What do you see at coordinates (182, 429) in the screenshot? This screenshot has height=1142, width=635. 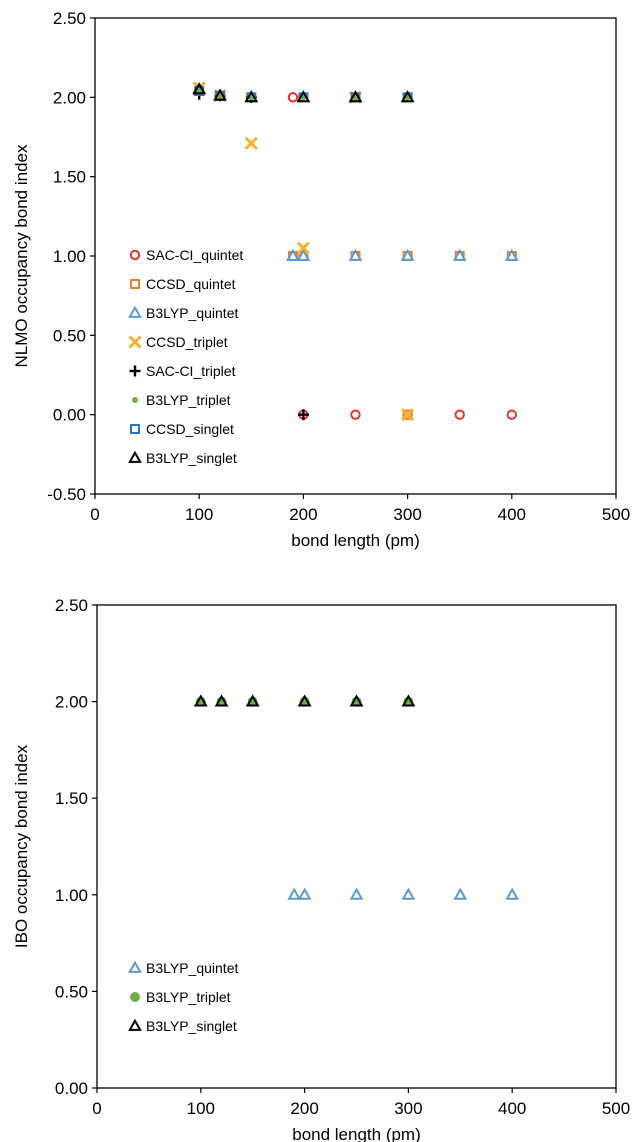 I see `nlmo-legend-item: CCSD_singlet` at bounding box center [182, 429].